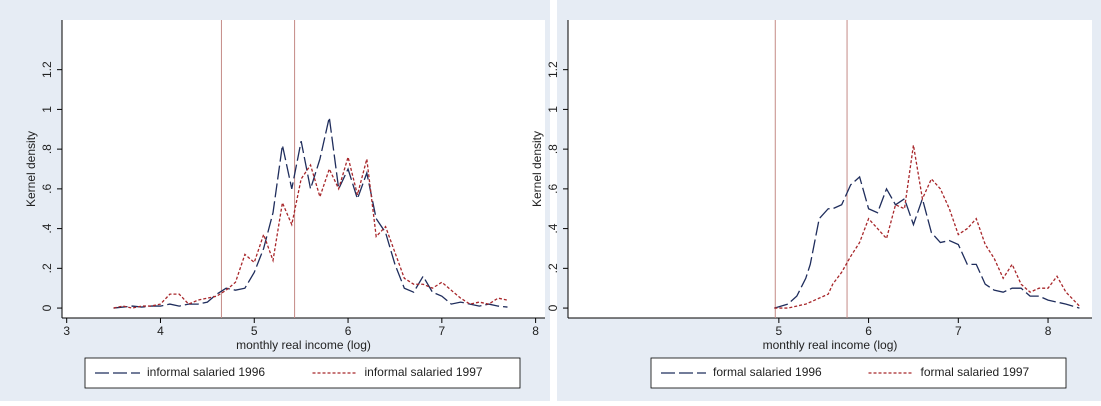  What do you see at coordinates (424, 372) in the screenshot?
I see `legend-label: informal salaried 1997` at bounding box center [424, 372].